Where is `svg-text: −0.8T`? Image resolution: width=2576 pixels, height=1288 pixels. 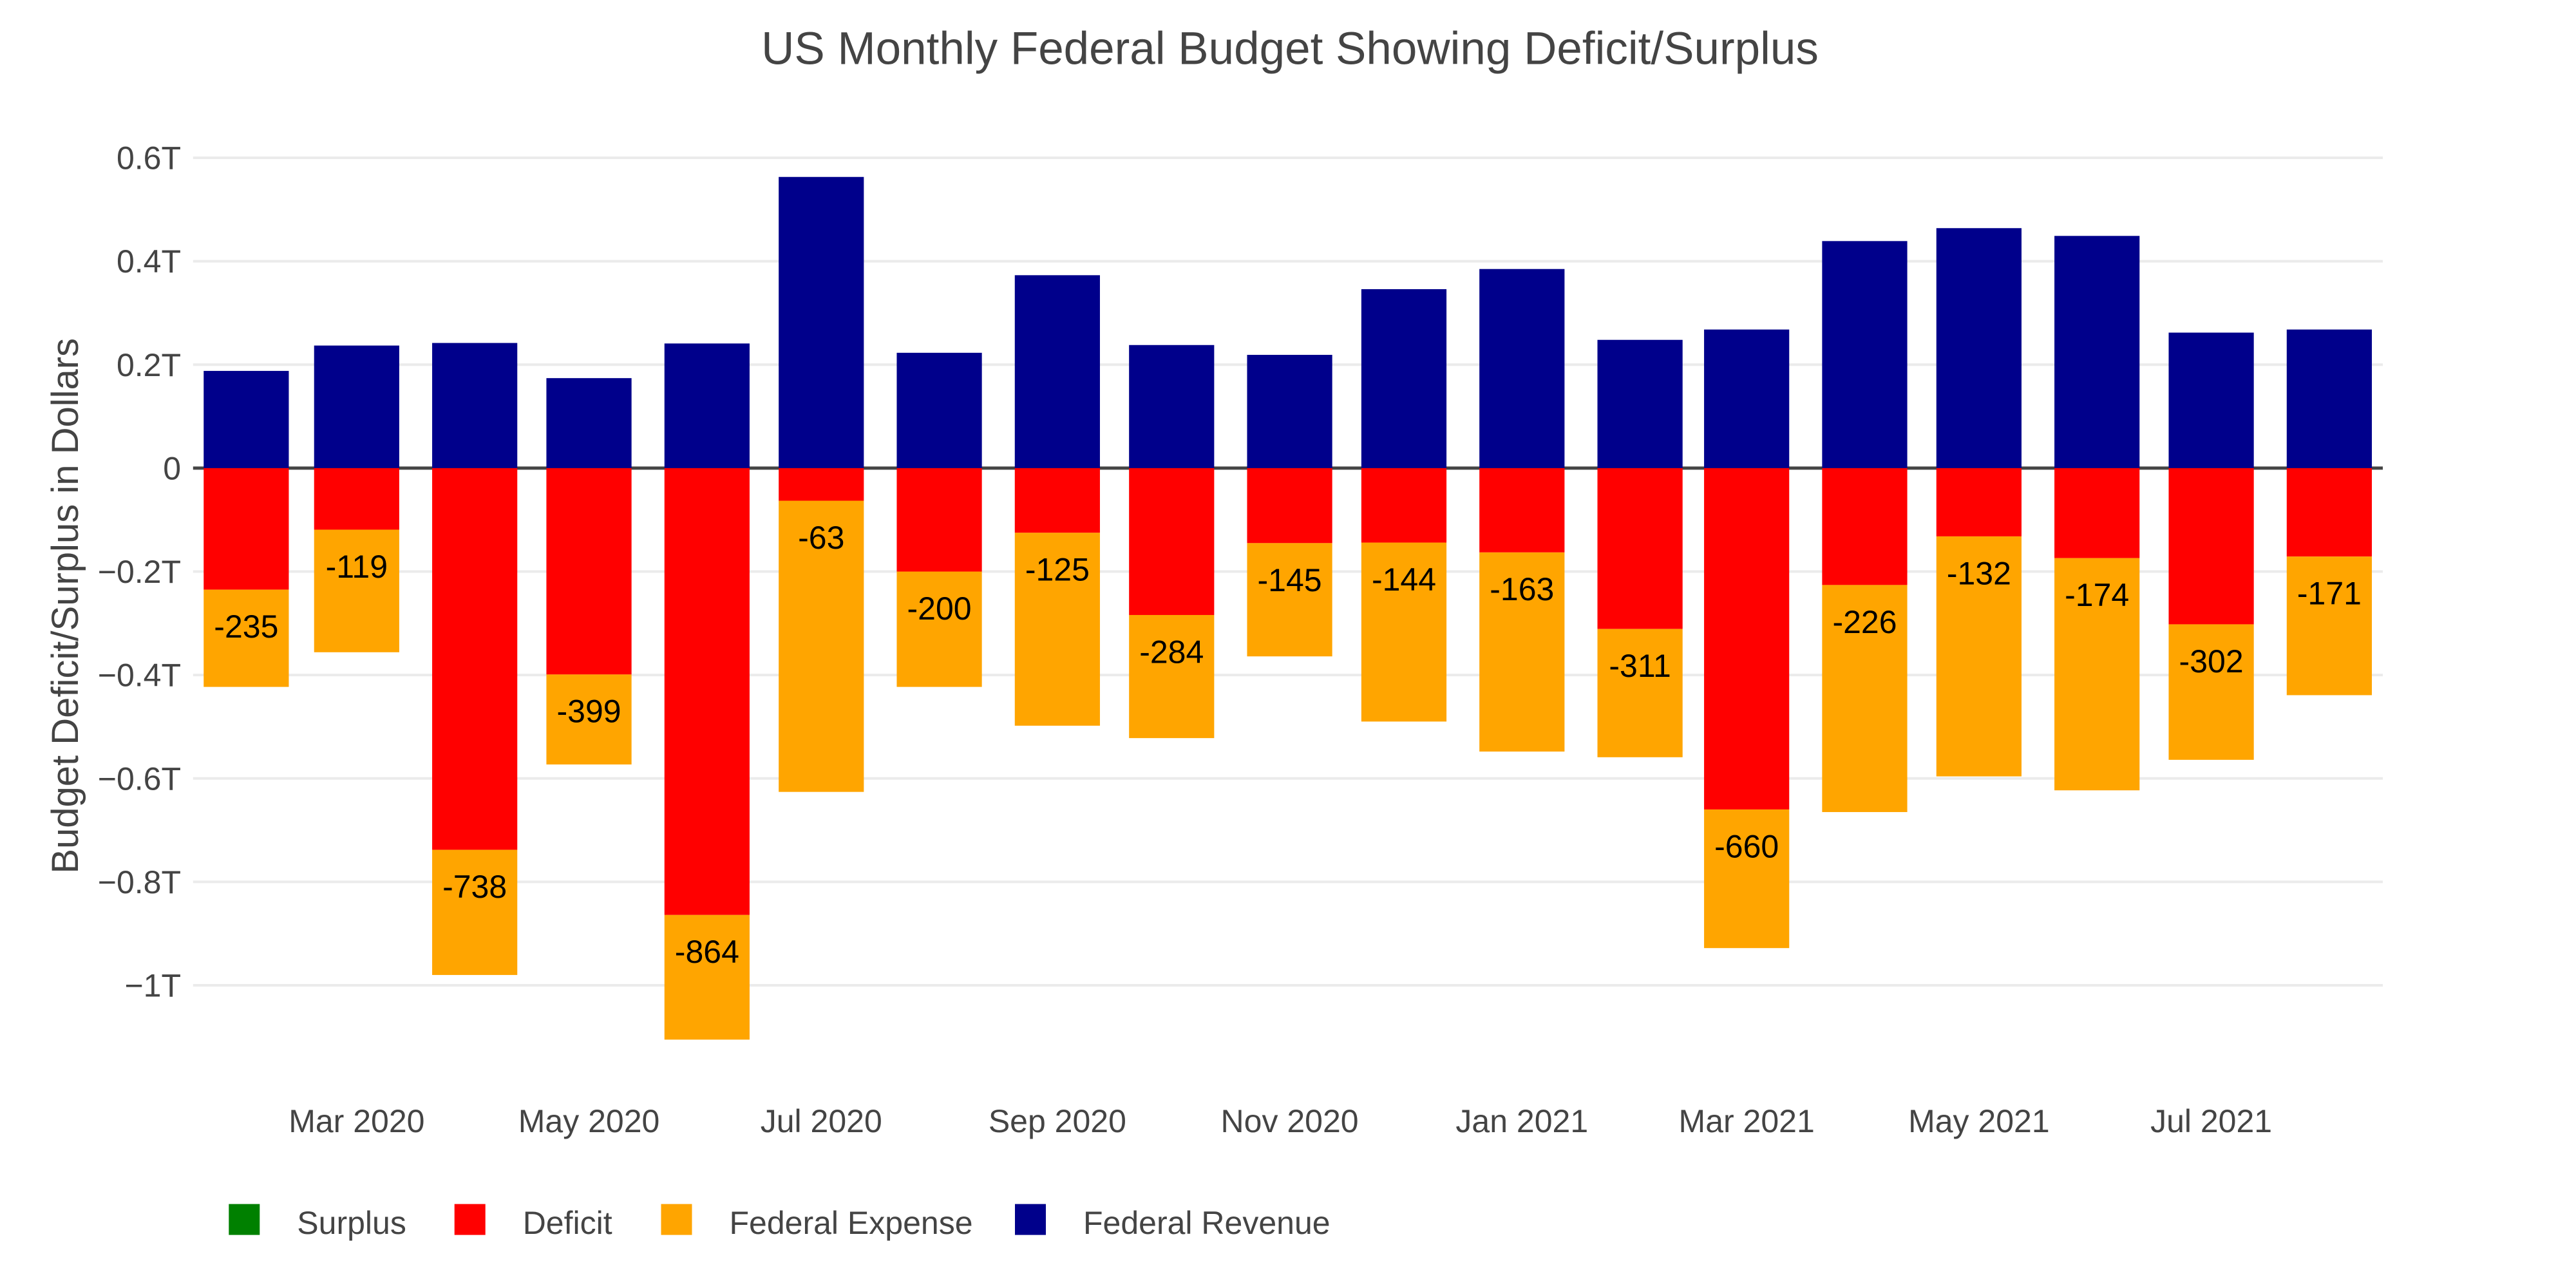 svg-text: −0.8T is located at coordinates (139, 882).